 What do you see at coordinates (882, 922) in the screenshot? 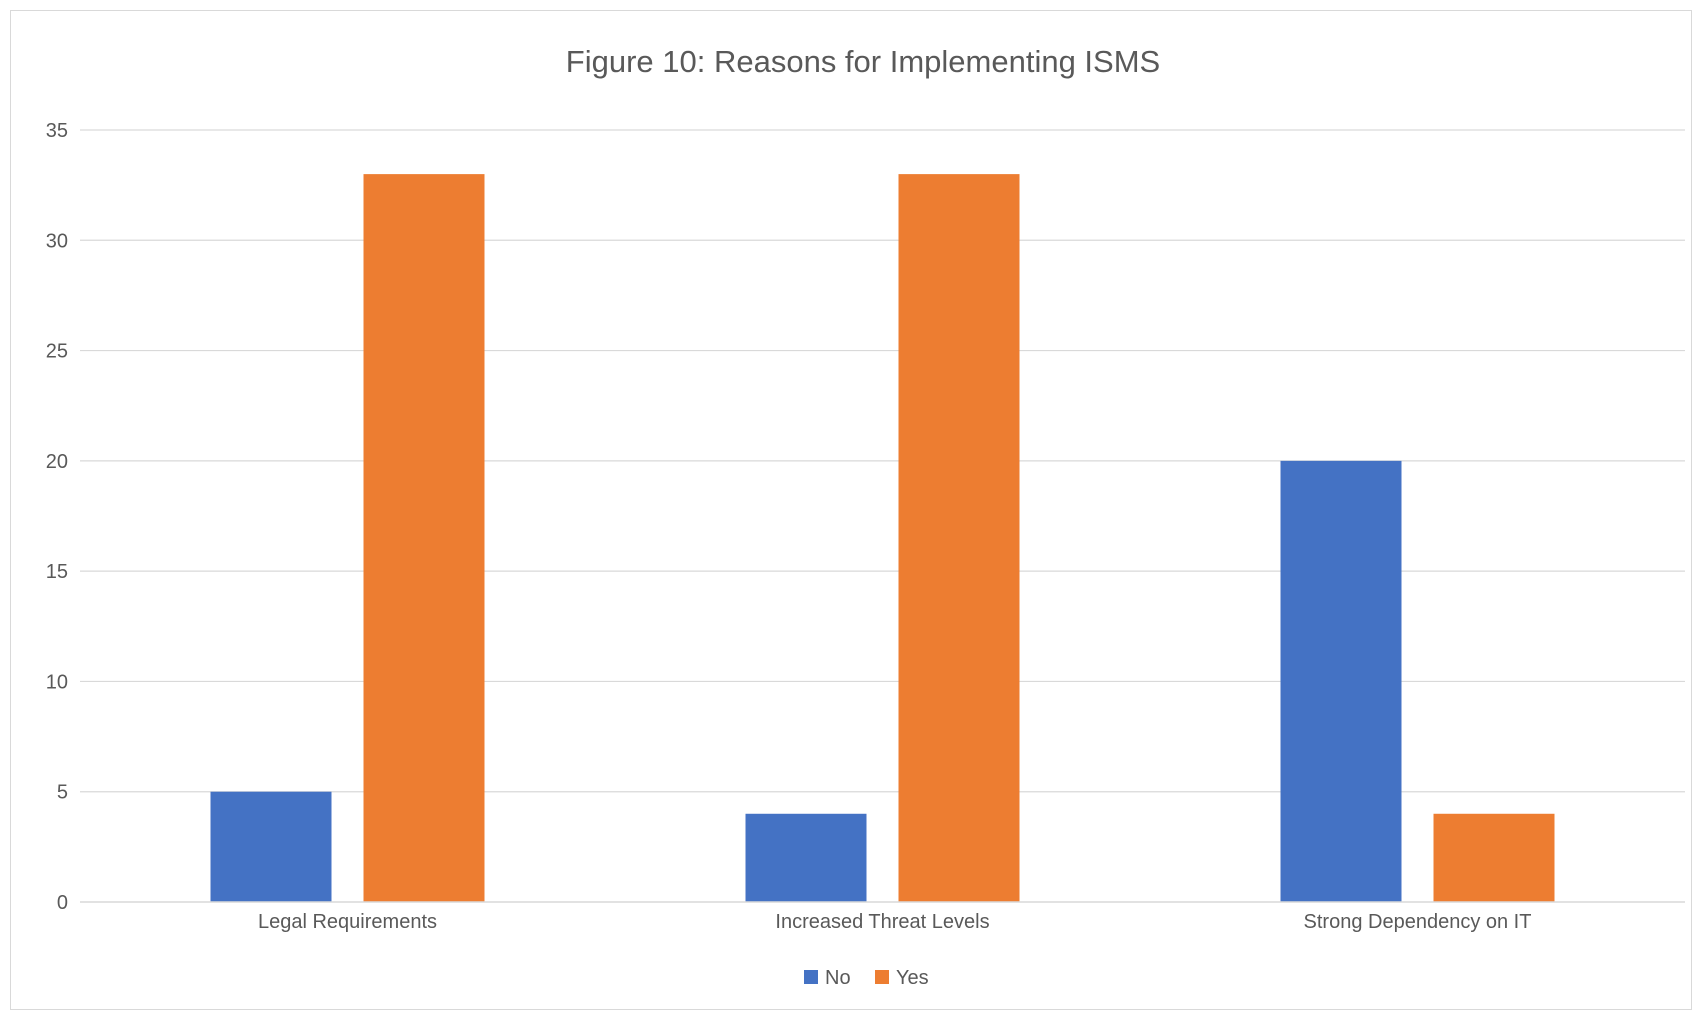
I see `x-category-label: Increased Threat Levels` at bounding box center [882, 922].